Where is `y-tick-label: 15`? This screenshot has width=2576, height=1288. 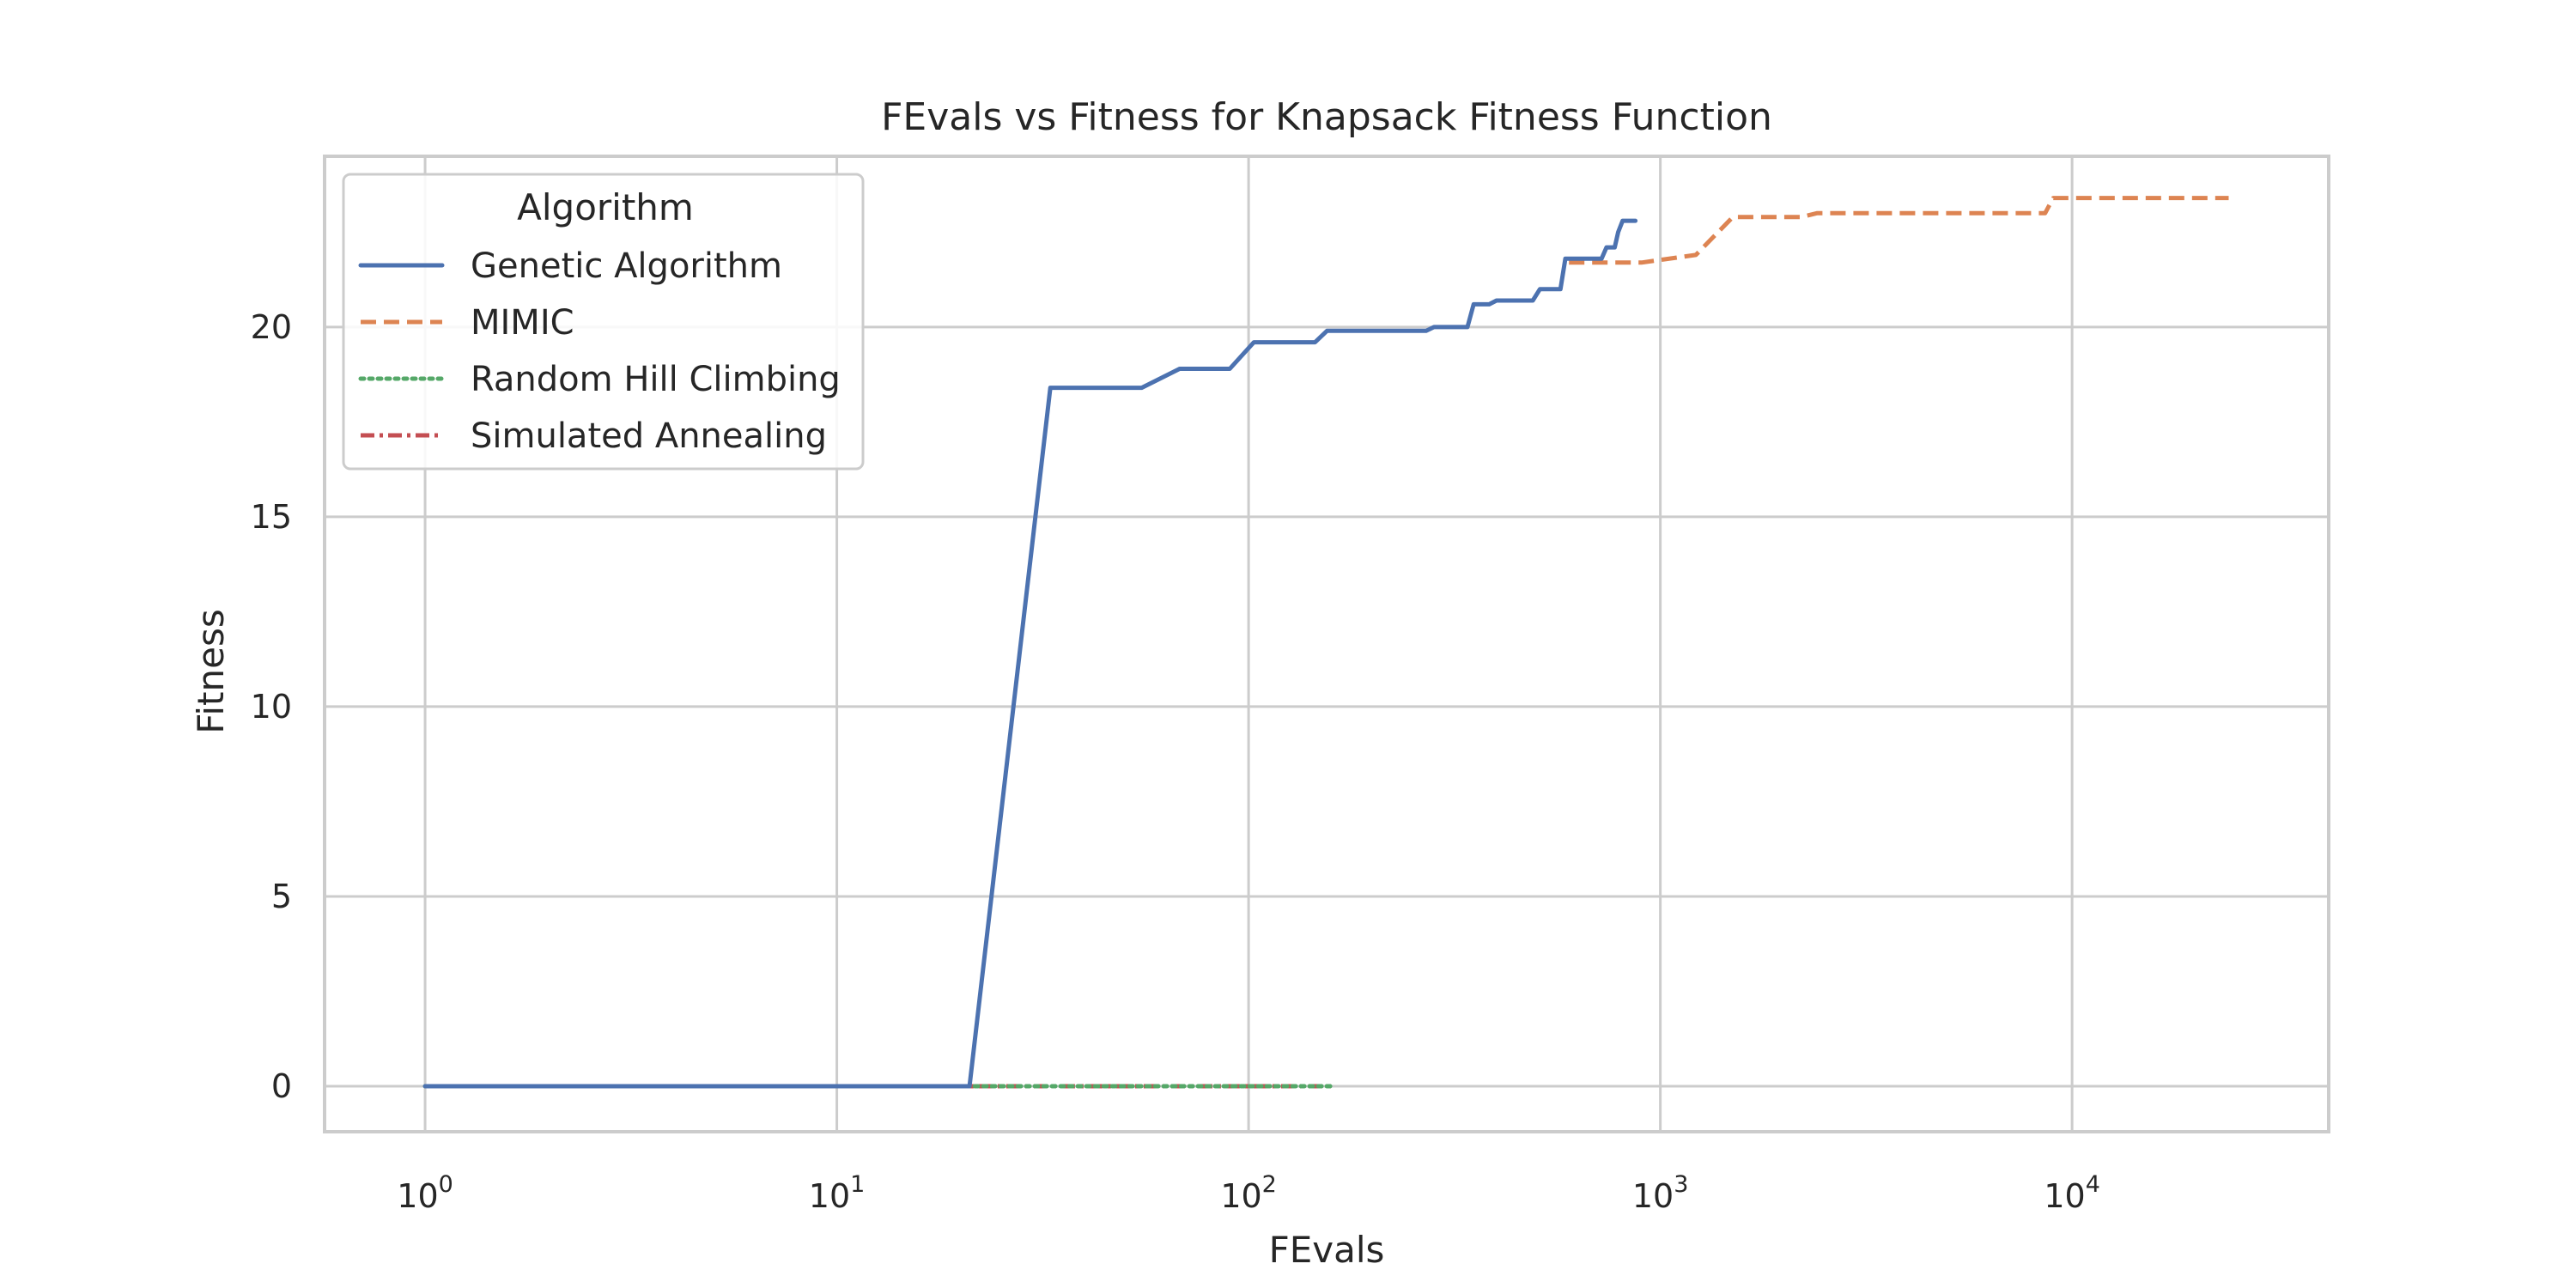
y-tick-label: 15 is located at coordinates (271, 517).